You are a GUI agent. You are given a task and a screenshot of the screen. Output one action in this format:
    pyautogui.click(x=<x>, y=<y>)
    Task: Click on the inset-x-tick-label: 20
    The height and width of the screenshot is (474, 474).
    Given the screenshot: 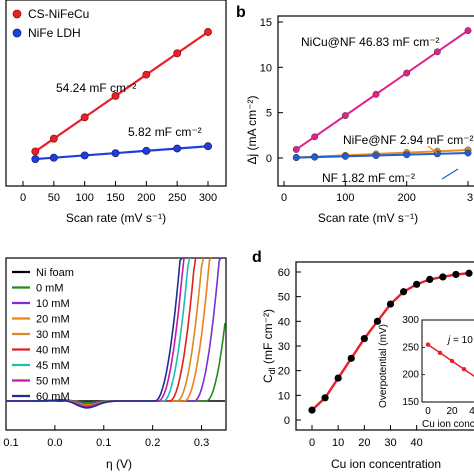 What is the action you would take?
    pyautogui.click(x=452, y=411)
    